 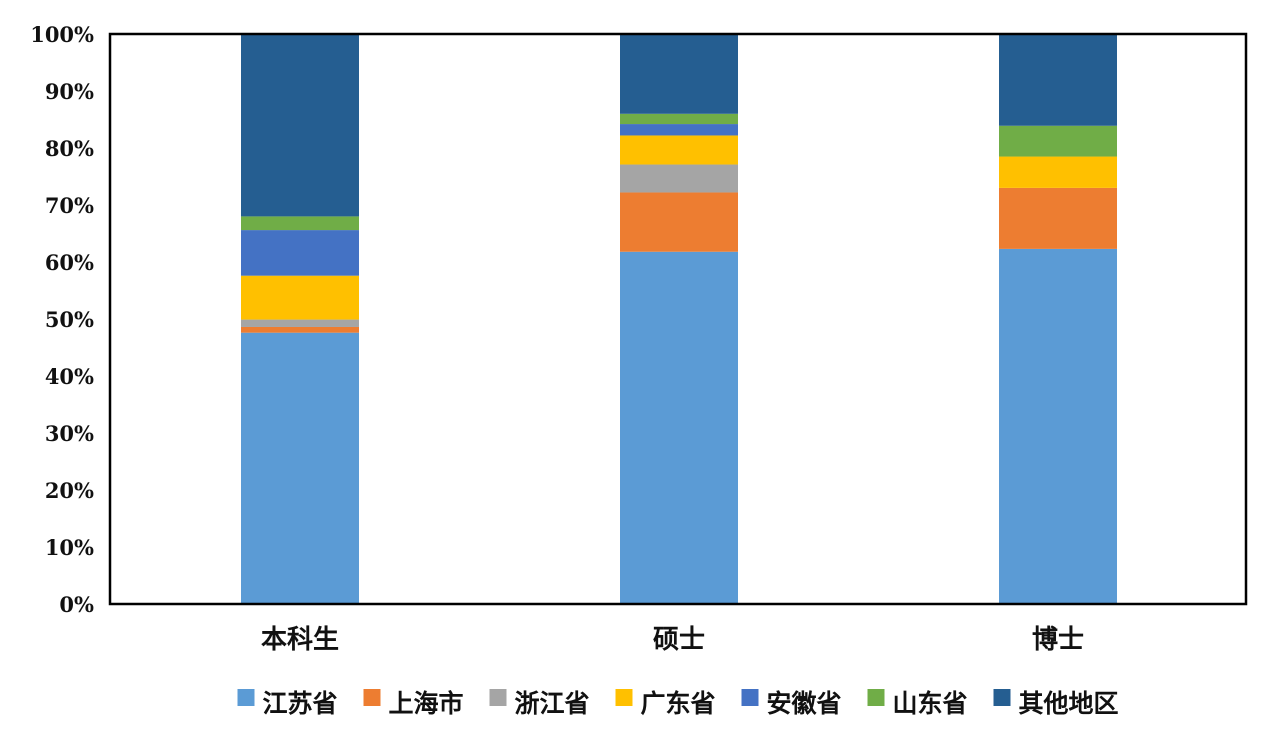 What do you see at coordinates (69, 148) in the screenshot?
I see `y-tick-label: 80%` at bounding box center [69, 148].